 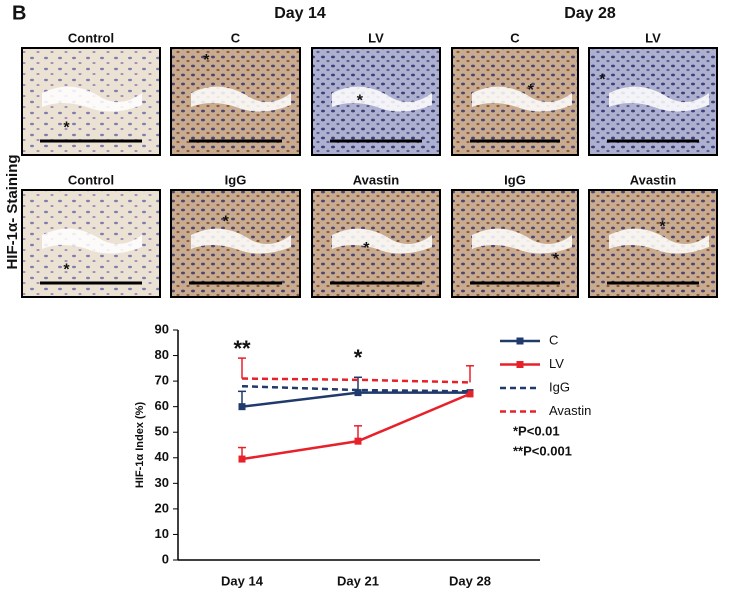 What do you see at coordinates (162, 507) in the screenshot?
I see `y-tick-label: 20` at bounding box center [162, 507].